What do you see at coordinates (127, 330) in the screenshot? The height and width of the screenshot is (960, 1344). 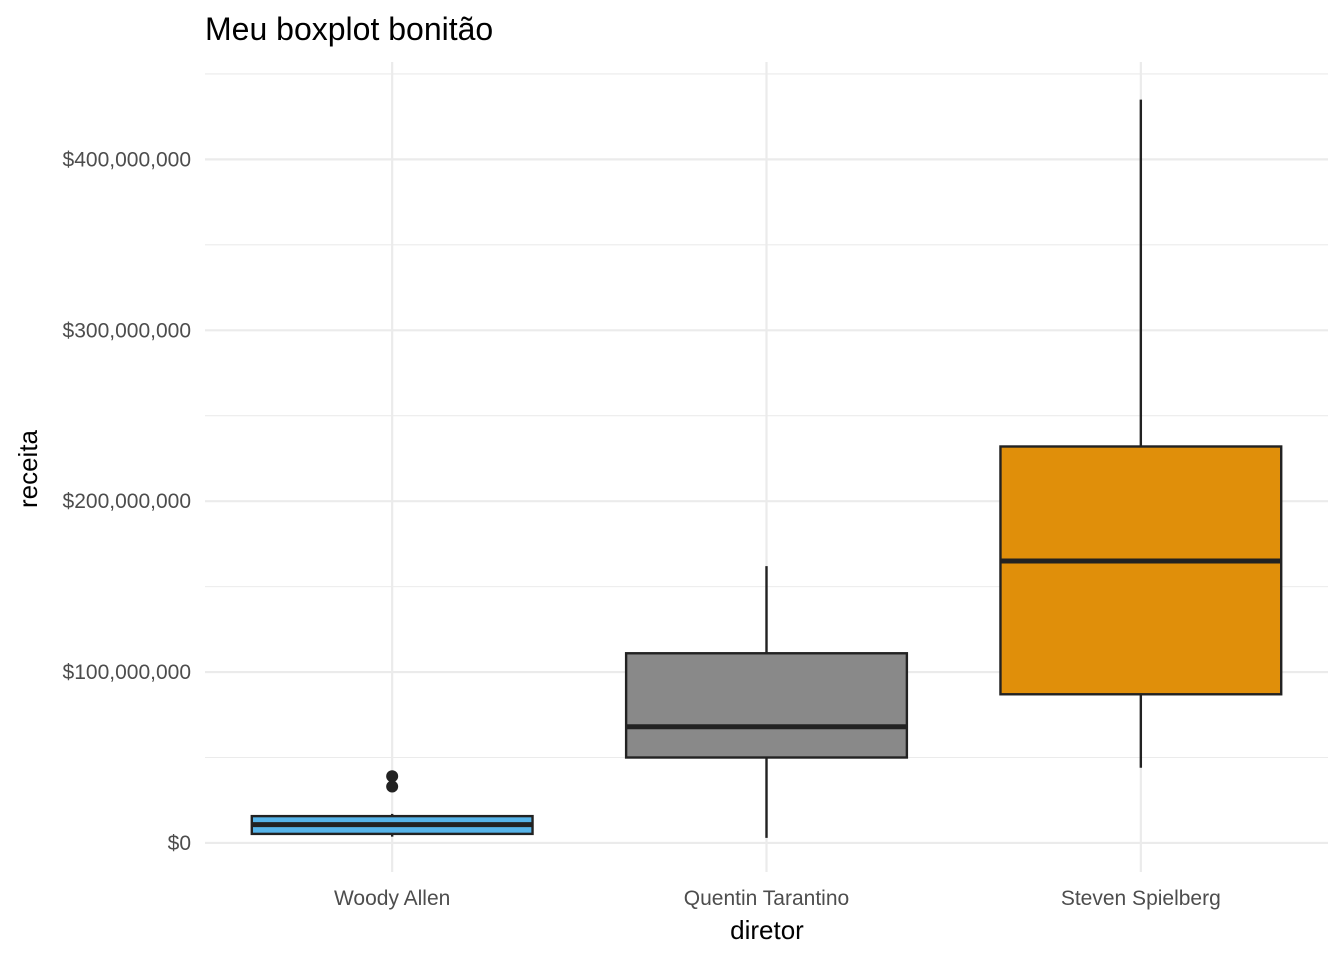 I see `y-tick-label: $300,000,000` at bounding box center [127, 330].